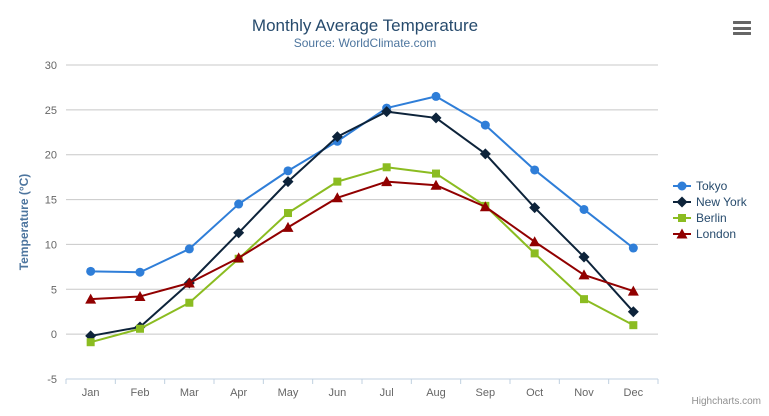 The width and height of the screenshot is (769, 416). What do you see at coordinates (716, 234) in the screenshot?
I see `legend-label: London` at bounding box center [716, 234].